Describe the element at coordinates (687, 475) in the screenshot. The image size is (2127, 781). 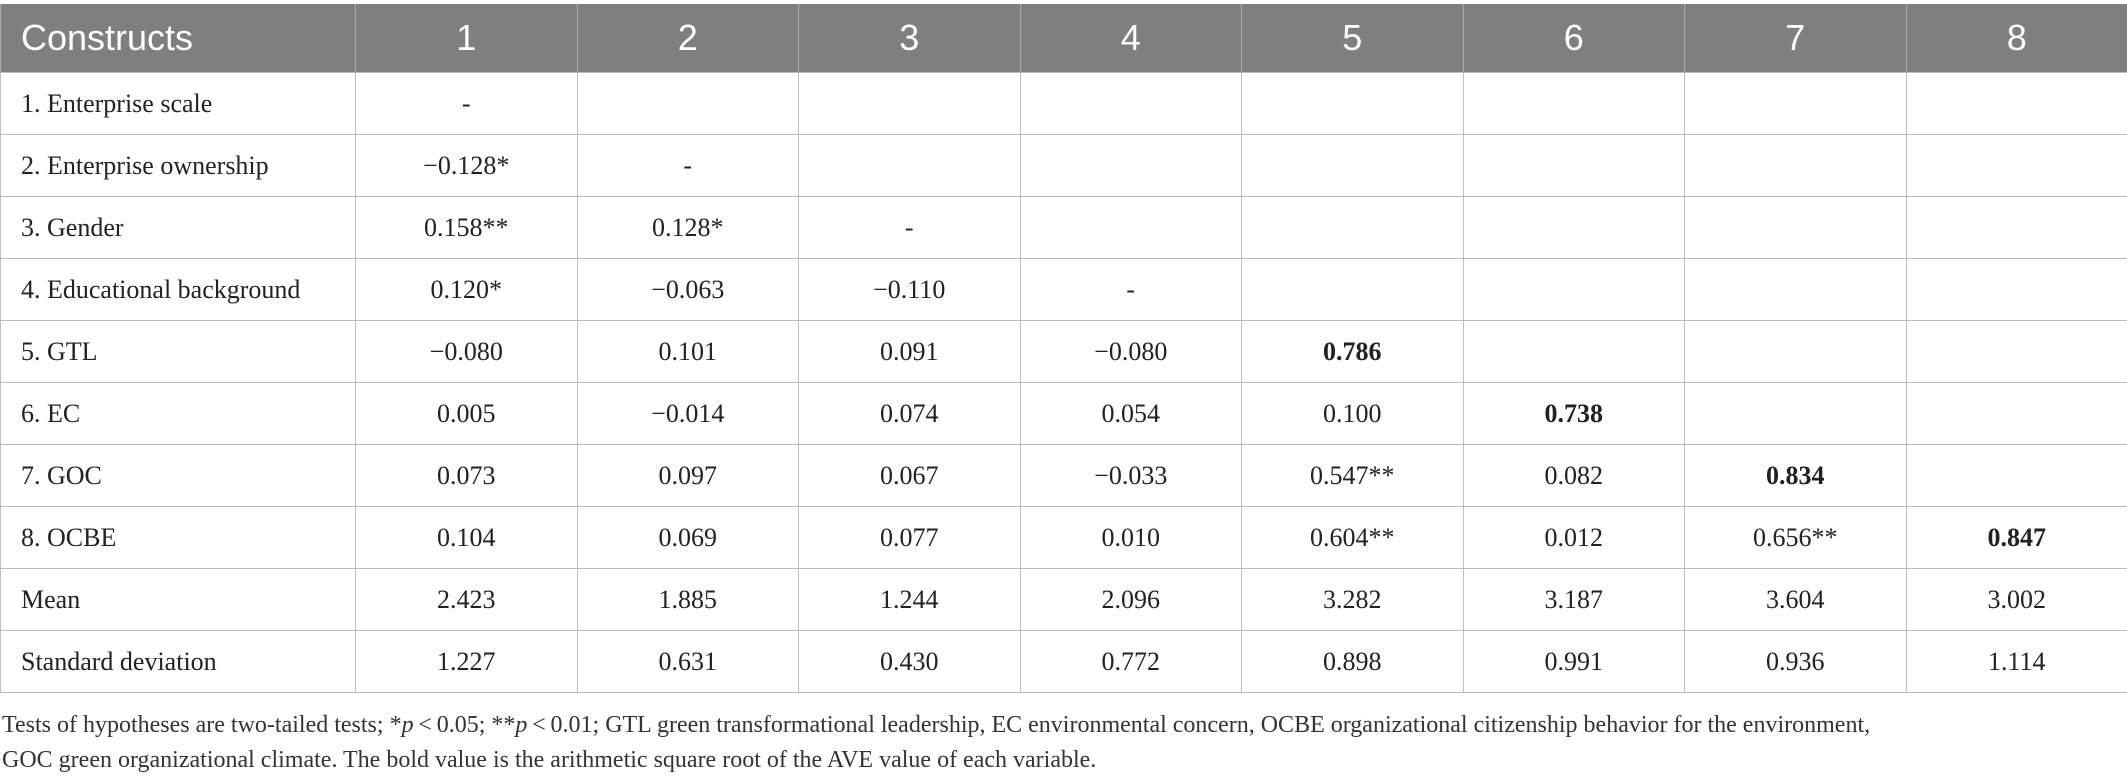
I see `table-cell: 0.097` at that location.